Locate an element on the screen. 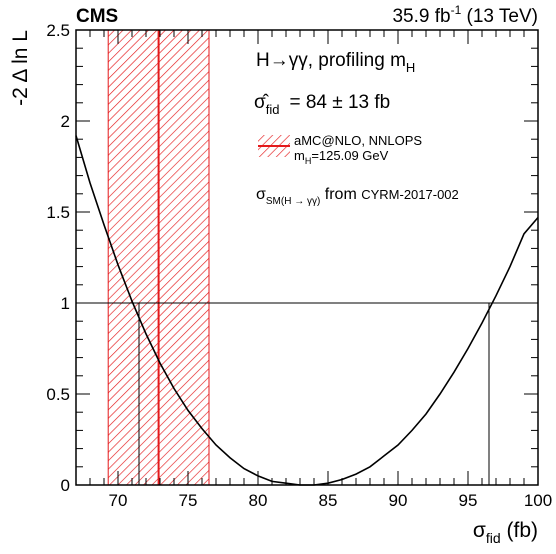 This screenshot has width=556, height=554. legend-fitted-result: σ̂fid = 84 ± 13 fb is located at coordinates (322, 104).